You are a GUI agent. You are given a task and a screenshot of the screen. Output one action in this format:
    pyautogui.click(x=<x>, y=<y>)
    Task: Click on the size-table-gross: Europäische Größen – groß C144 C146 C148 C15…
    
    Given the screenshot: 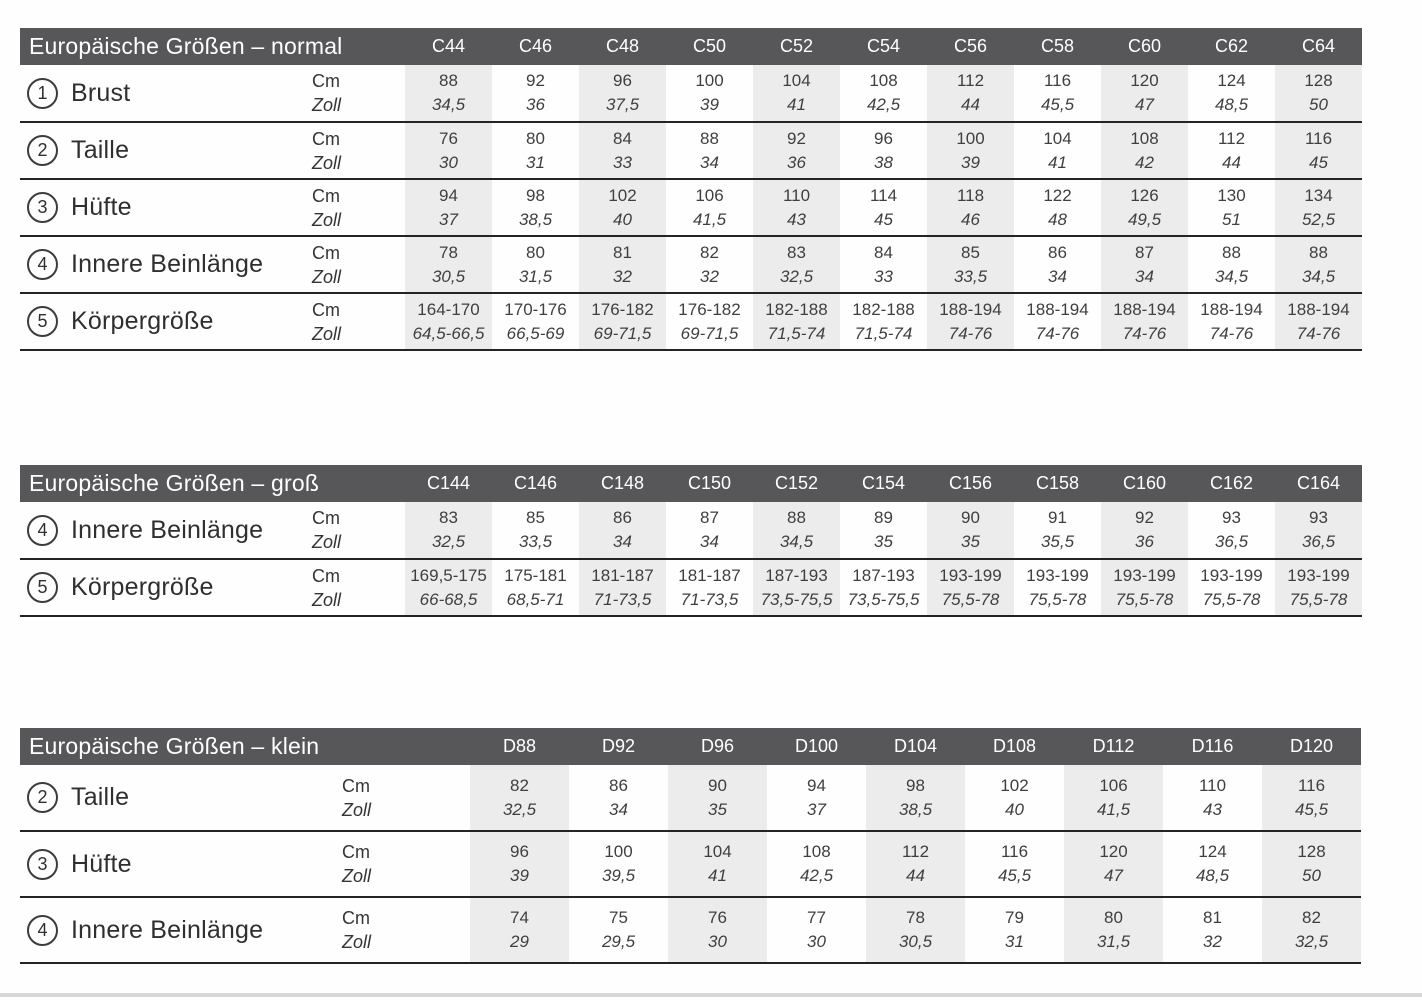 What is the action you would take?
    pyautogui.click(x=691, y=541)
    